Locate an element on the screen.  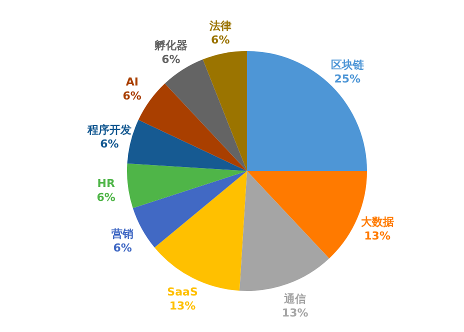
slice-label: 法律 is located at coordinates (220, 26).